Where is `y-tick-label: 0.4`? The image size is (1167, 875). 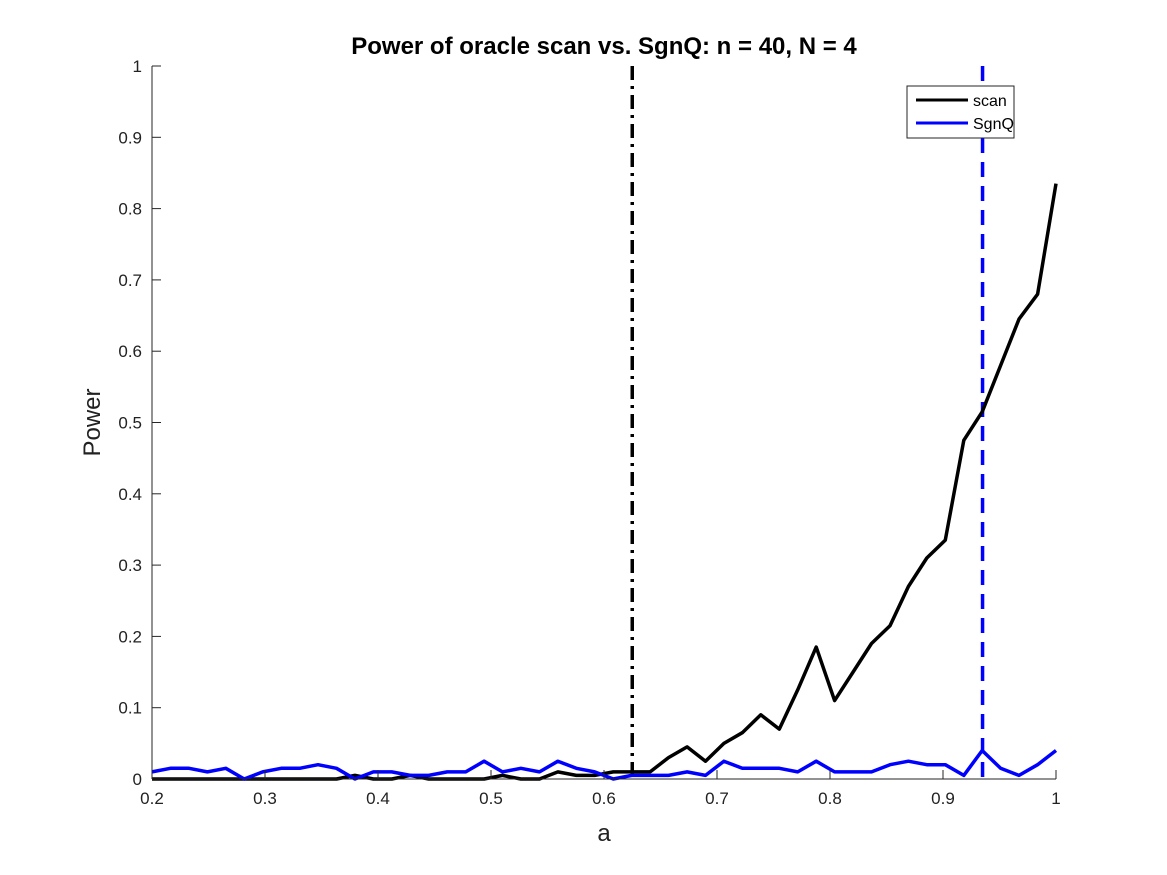 y-tick-label: 0.4 is located at coordinates (130, 494).